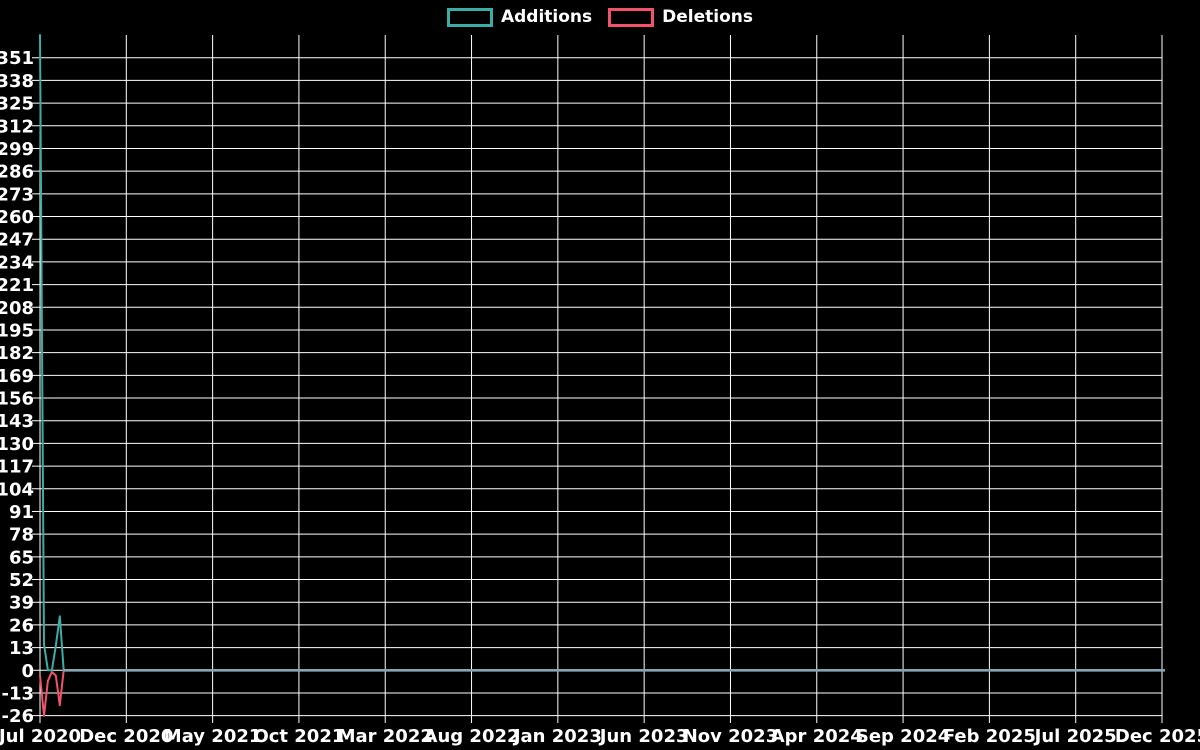 This screenshot has height=750, width=1200. What do you see at coordinates (17, 693) in the screenshot?
I see `y-tick-label: -13` at bounding box center [17, 693].